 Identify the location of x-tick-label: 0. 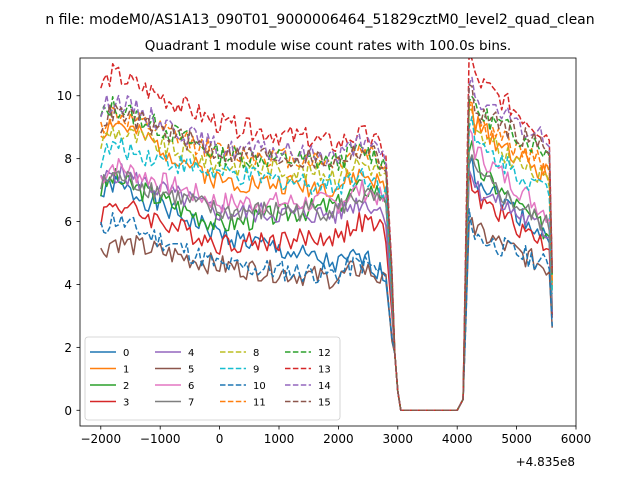
(220, 439).